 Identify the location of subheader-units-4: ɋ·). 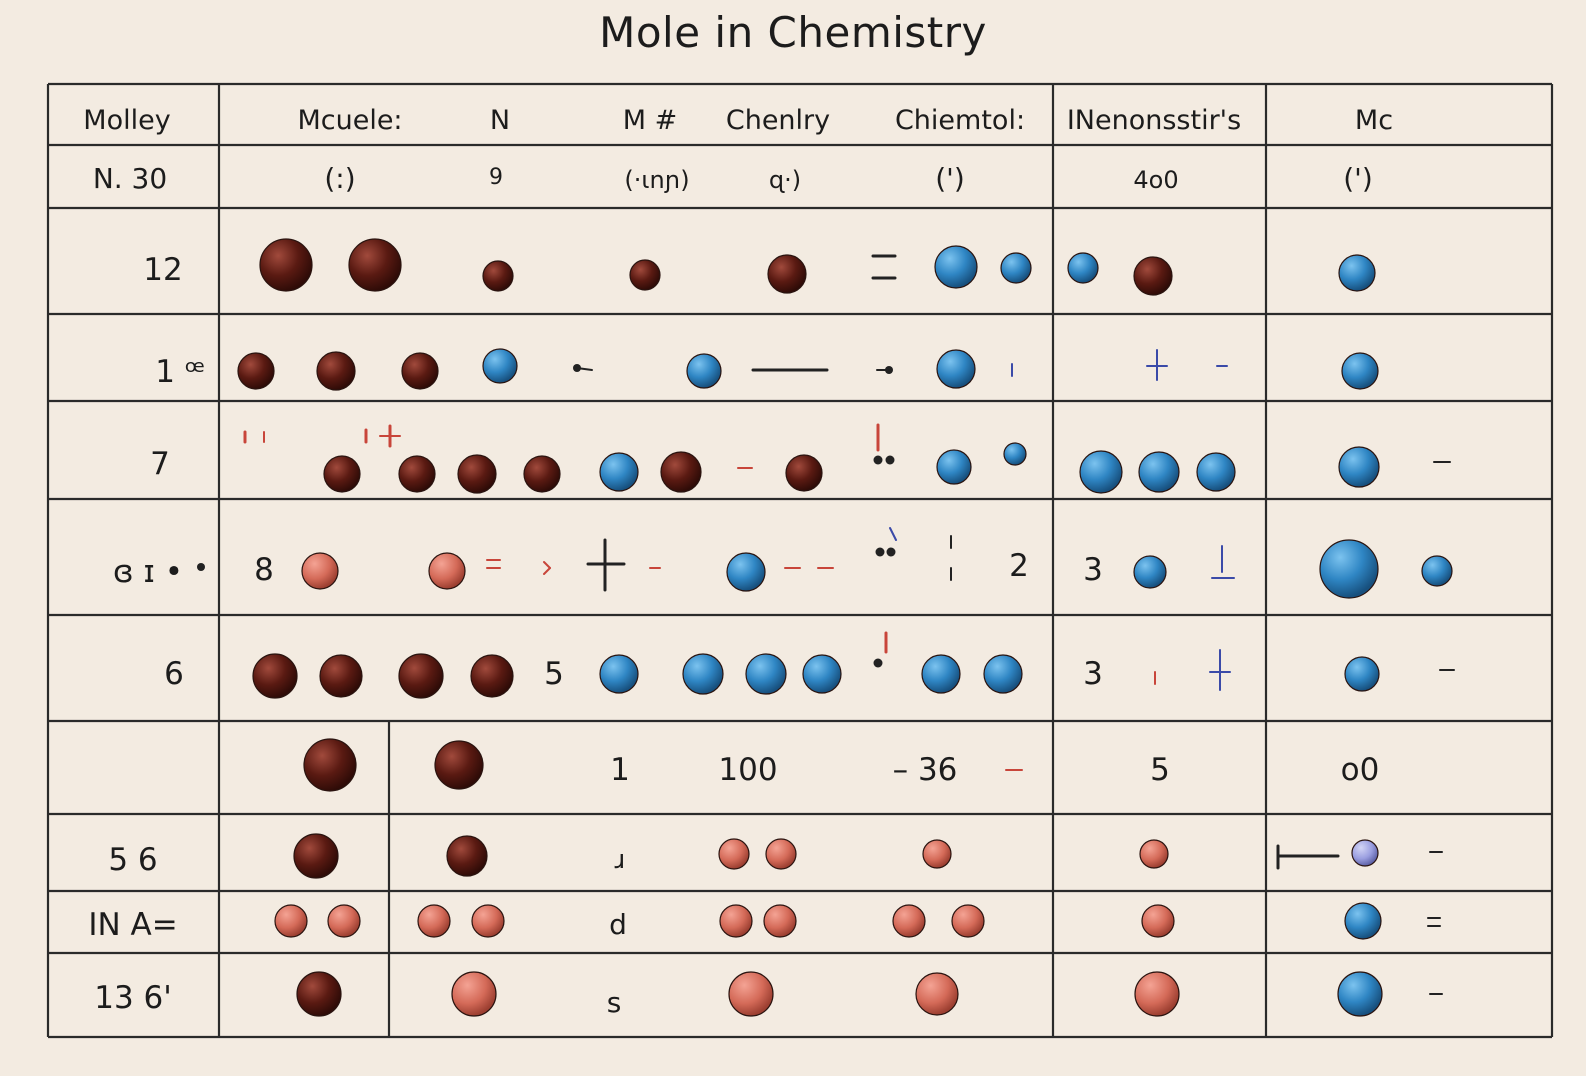
(785, 180).